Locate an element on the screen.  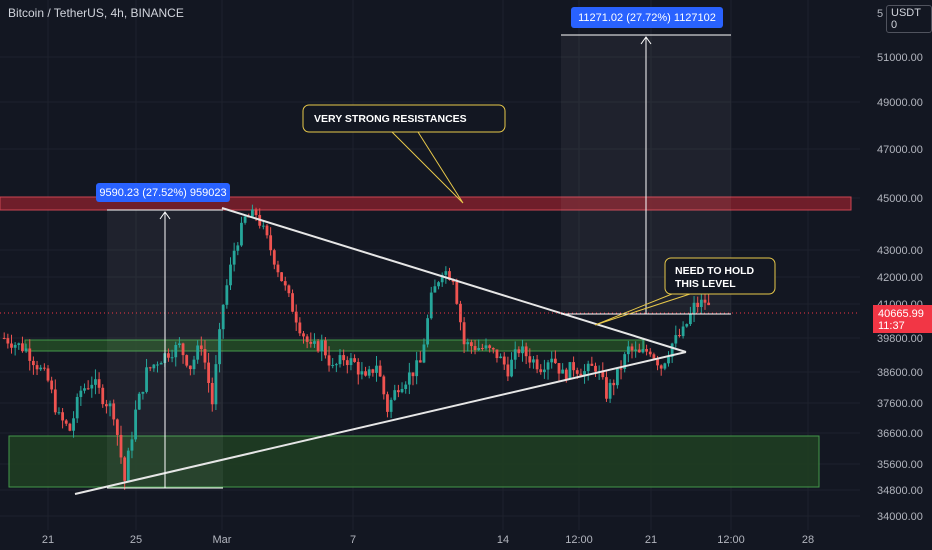
price-tick-label: 49000.00 is located at coordinates (900, 103).